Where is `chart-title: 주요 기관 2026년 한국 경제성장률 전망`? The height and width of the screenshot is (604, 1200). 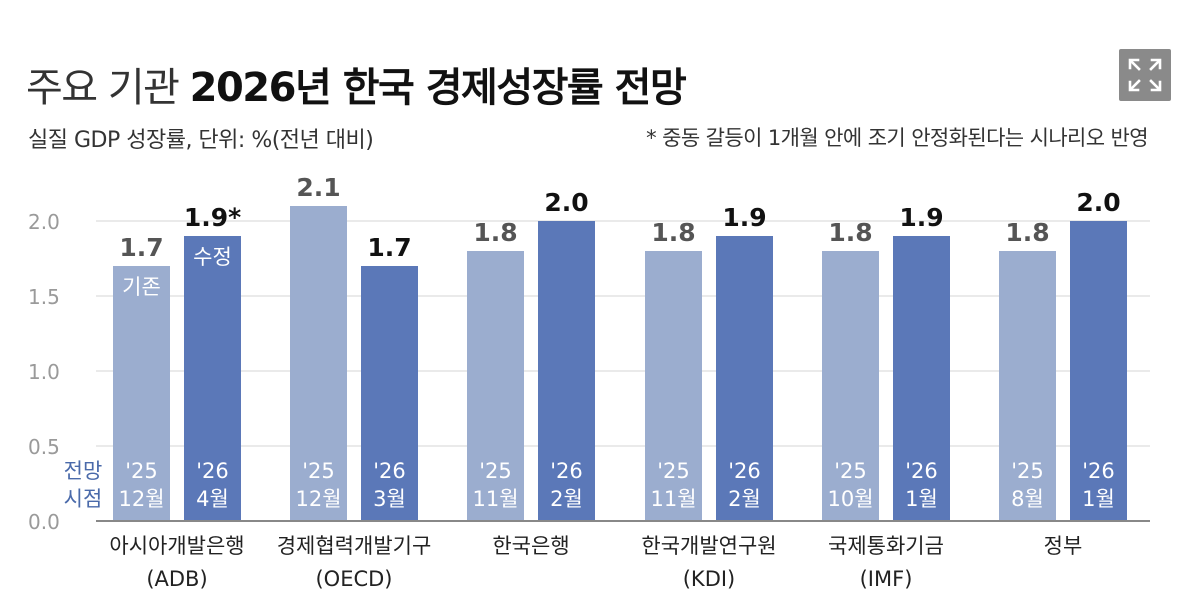
chart-title: 주요 기관 2026년 한국 경제성장률 전망 is located at coordinates (356, 88).